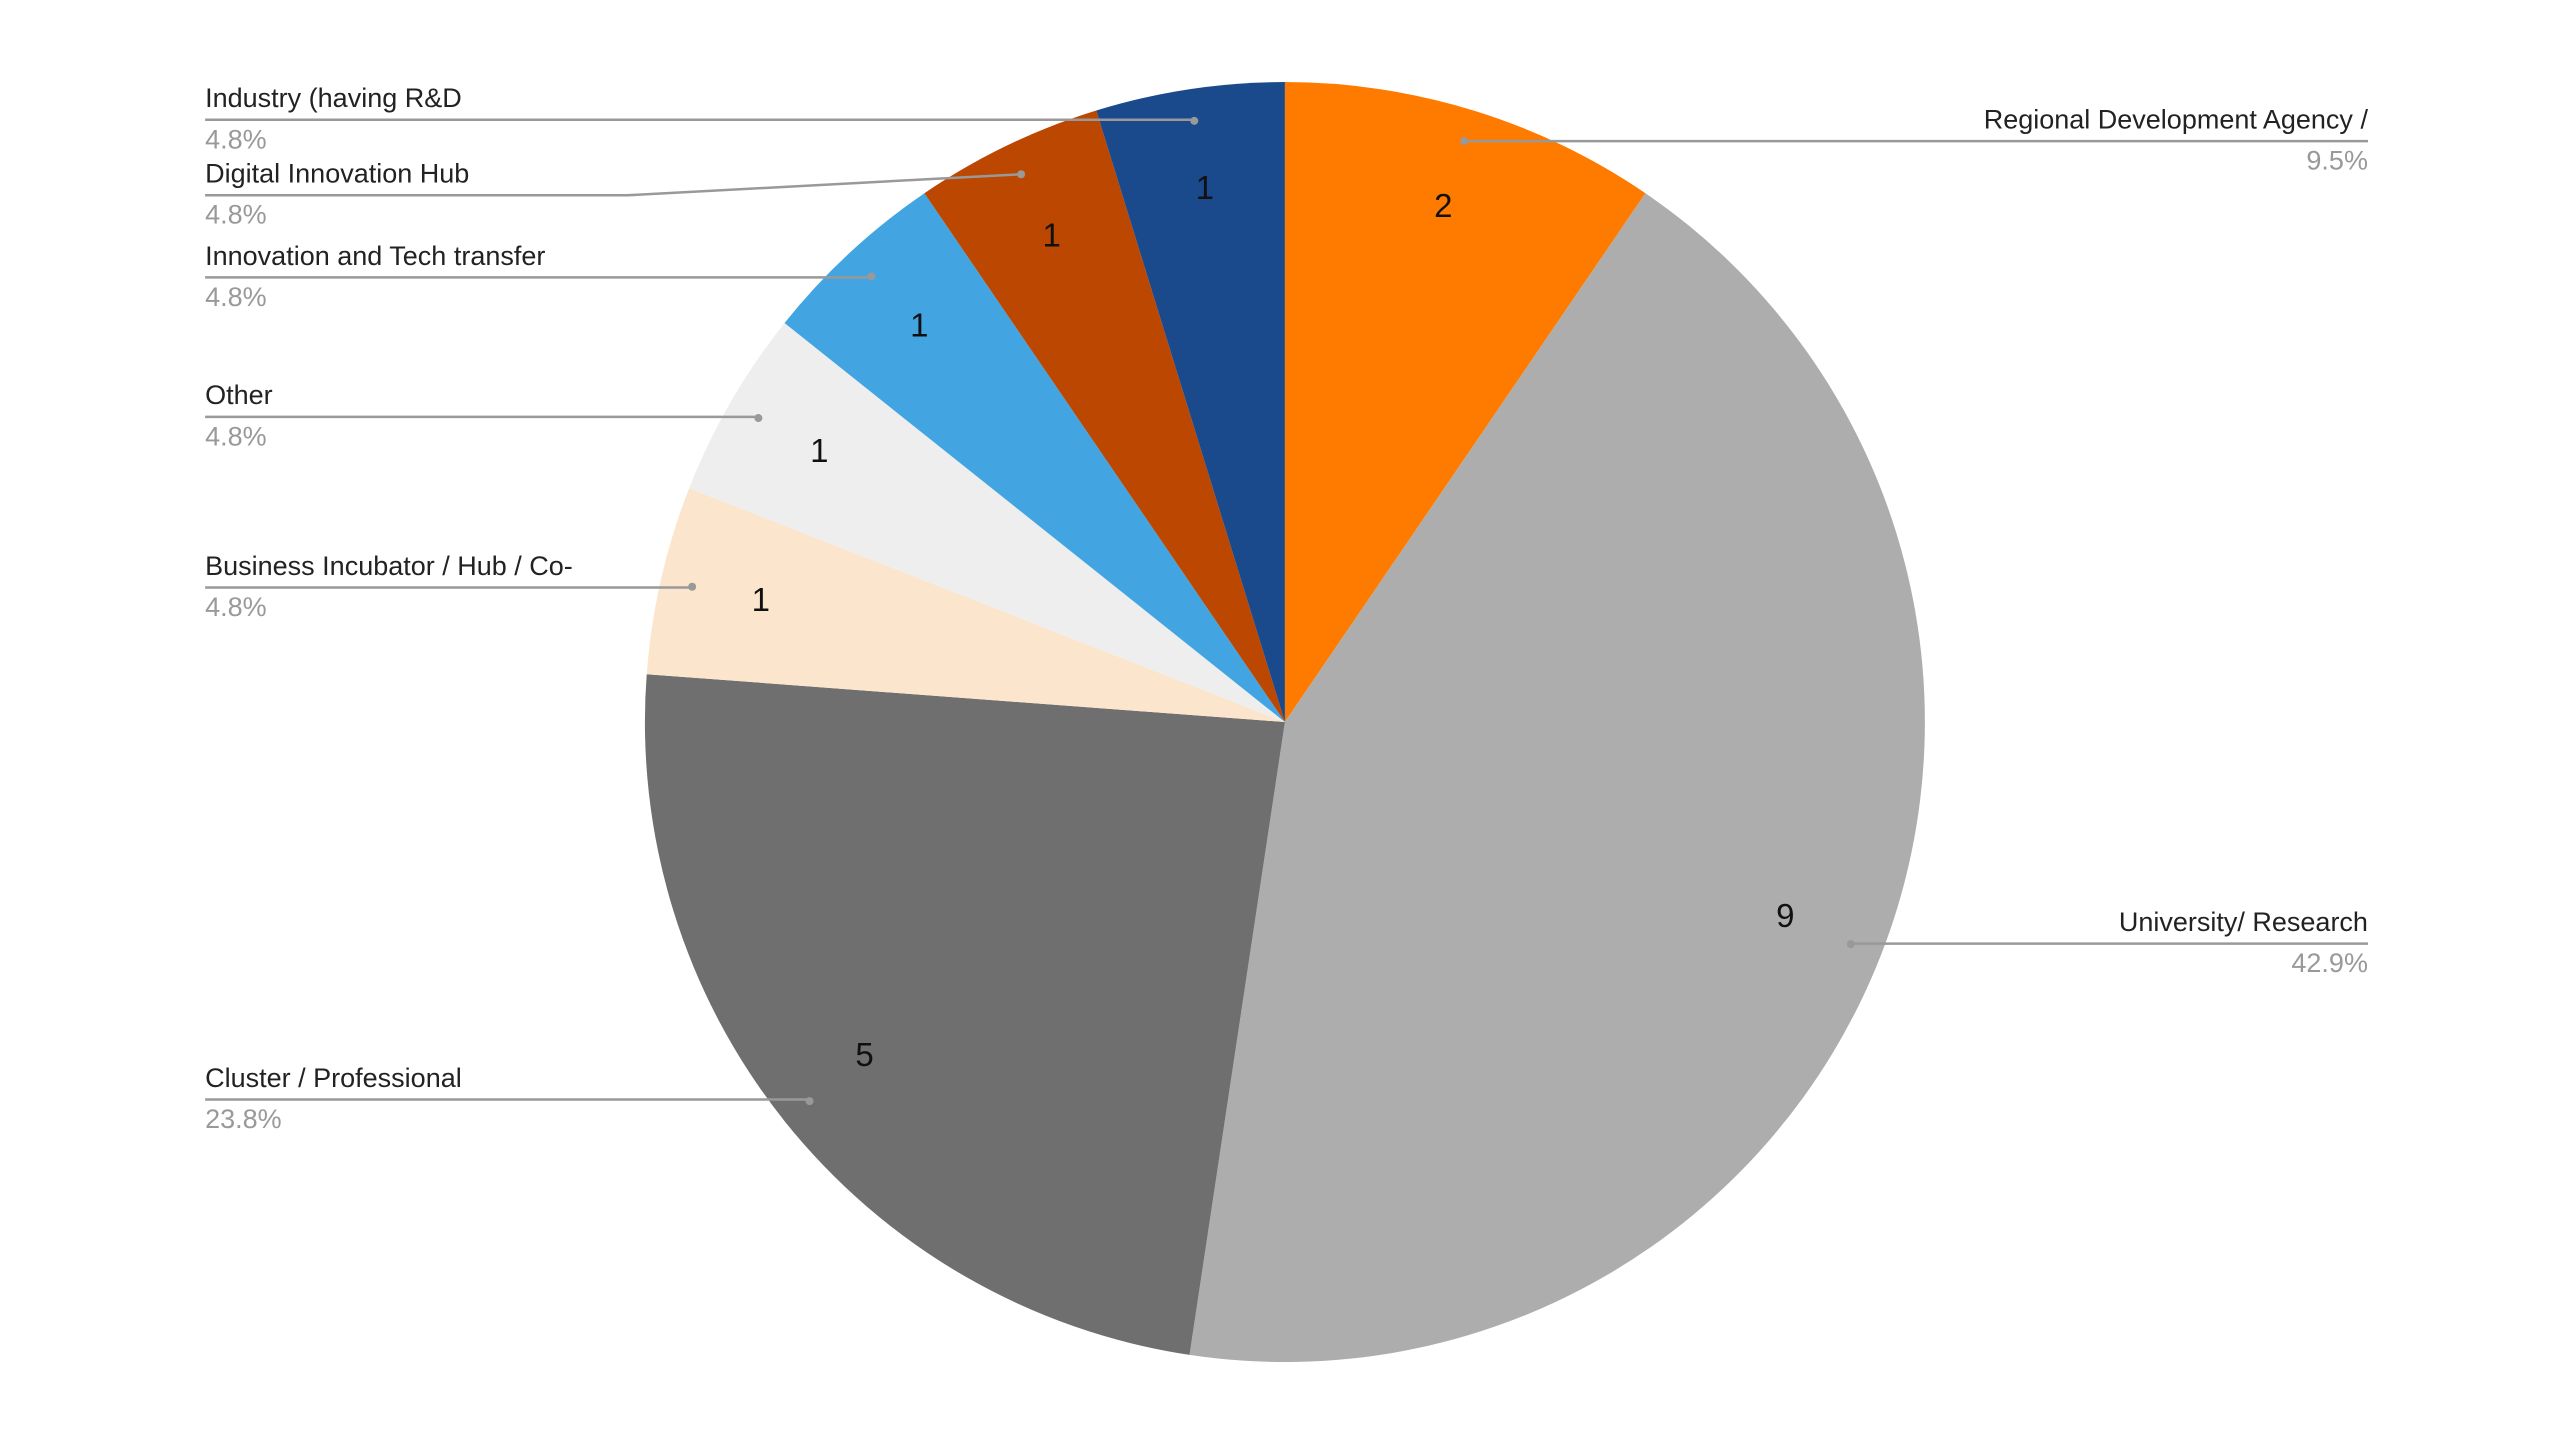  I want to click on legend-label: Business Incubator / Hub / Co-, so click(389, 566).